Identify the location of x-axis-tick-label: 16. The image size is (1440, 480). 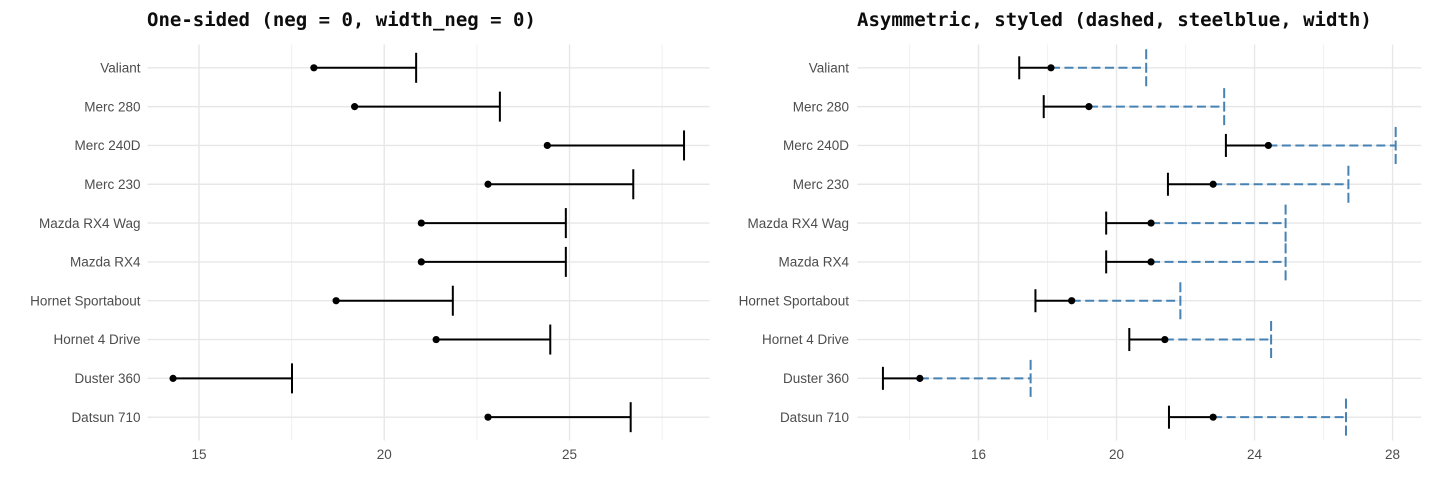
(978, 454).